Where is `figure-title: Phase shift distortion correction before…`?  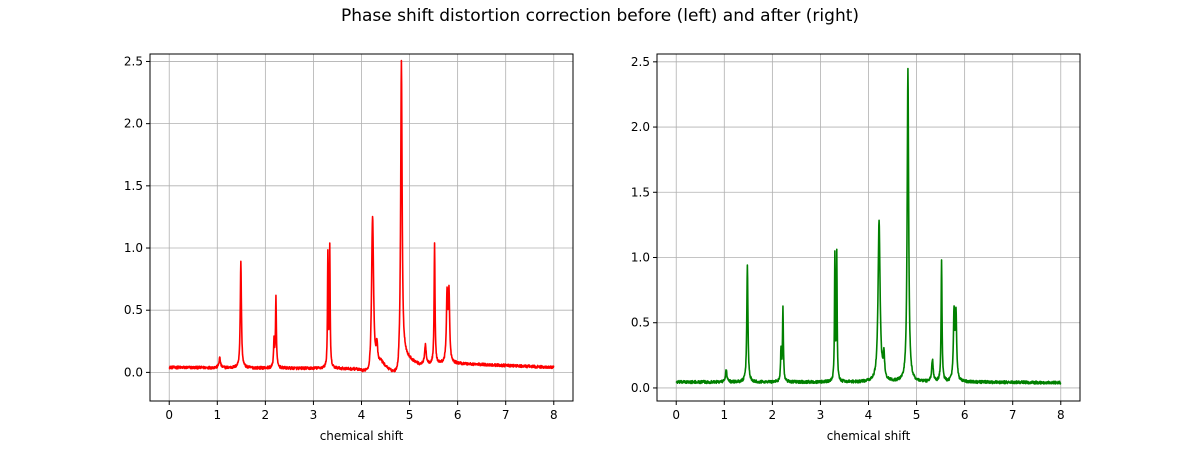
figure-title: Phase shift distortion correction before… is located at coordinates (600, 16).